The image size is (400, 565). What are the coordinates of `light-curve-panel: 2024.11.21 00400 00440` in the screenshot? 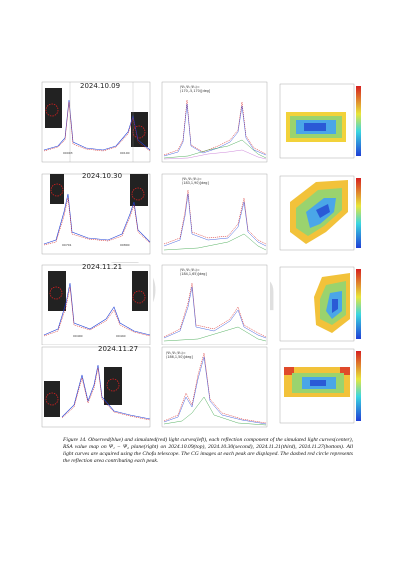 It's located at (95, 308).